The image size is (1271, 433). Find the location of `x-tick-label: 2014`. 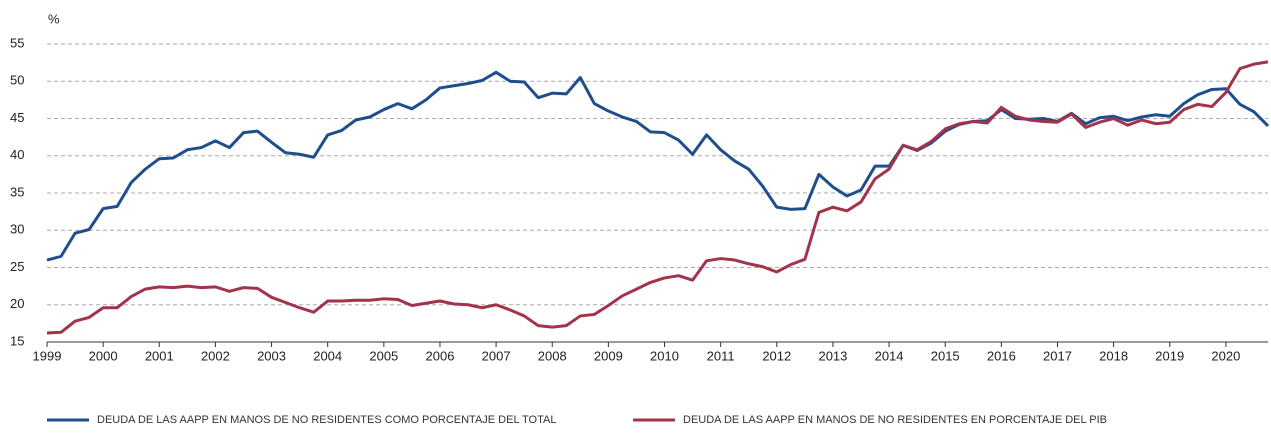

x-tick-label: 2014 is located at coordinates (889, 355).